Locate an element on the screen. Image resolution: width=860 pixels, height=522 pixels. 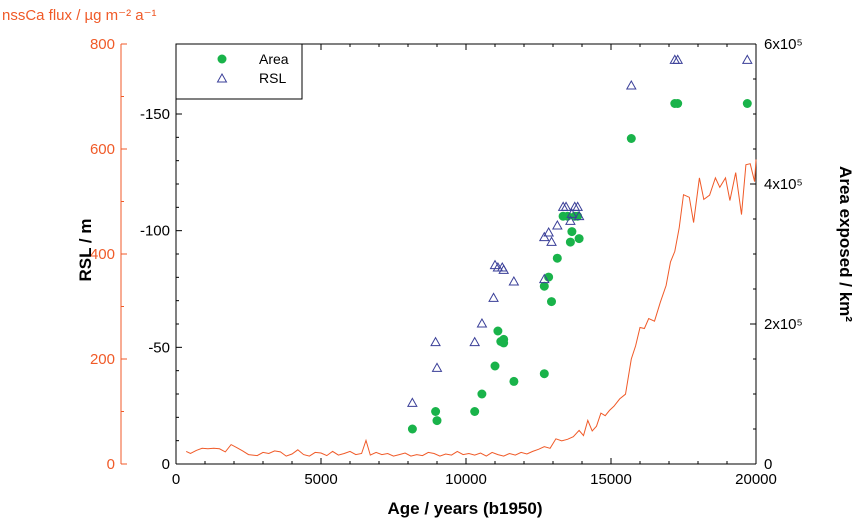
rsl-axis-title: RSL / m is located at coordinates (85, 250).